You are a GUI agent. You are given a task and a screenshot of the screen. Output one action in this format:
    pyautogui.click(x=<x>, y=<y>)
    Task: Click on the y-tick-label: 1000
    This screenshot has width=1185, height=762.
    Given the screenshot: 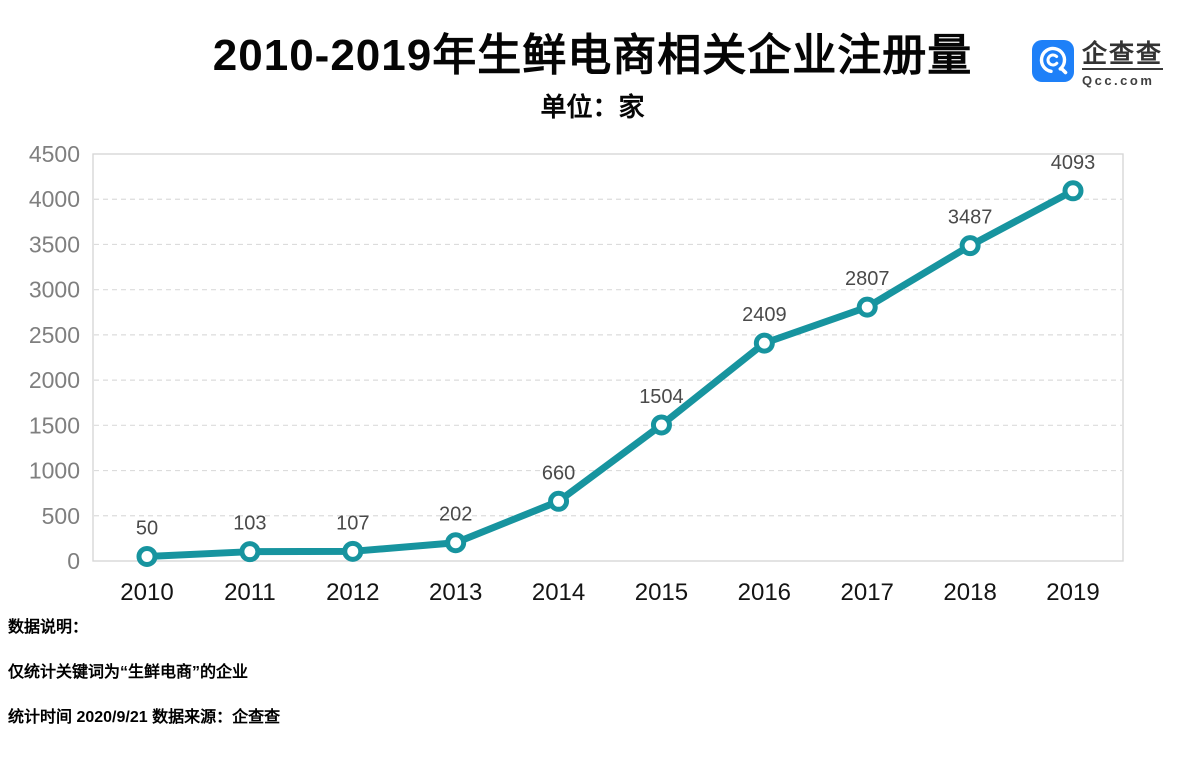 What is the action you would take?
    pyautogui.click(x=54, y=471)
    